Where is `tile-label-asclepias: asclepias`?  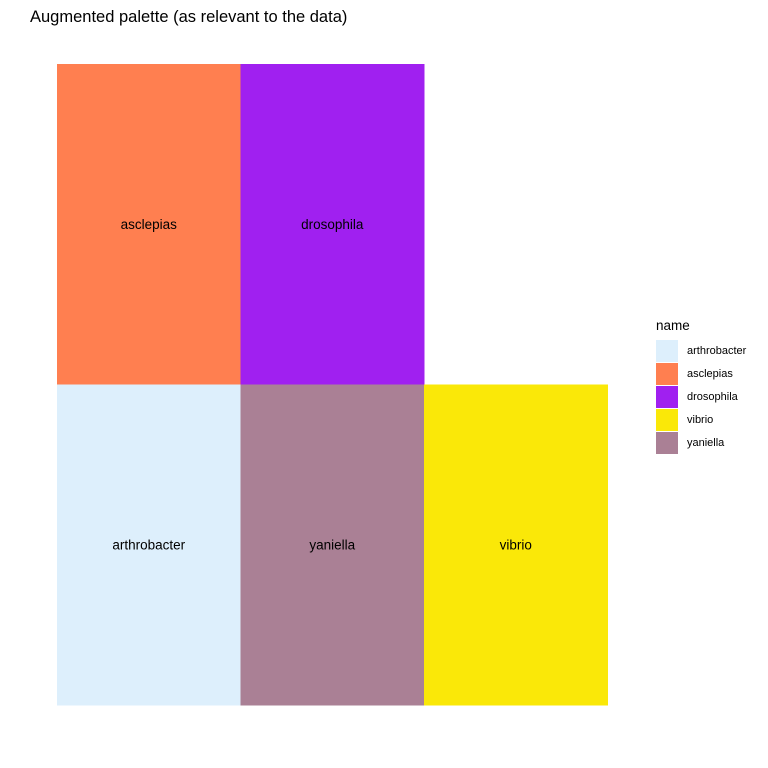
tile-label-asclepias: asclepias is located at coordinates (149, 224).